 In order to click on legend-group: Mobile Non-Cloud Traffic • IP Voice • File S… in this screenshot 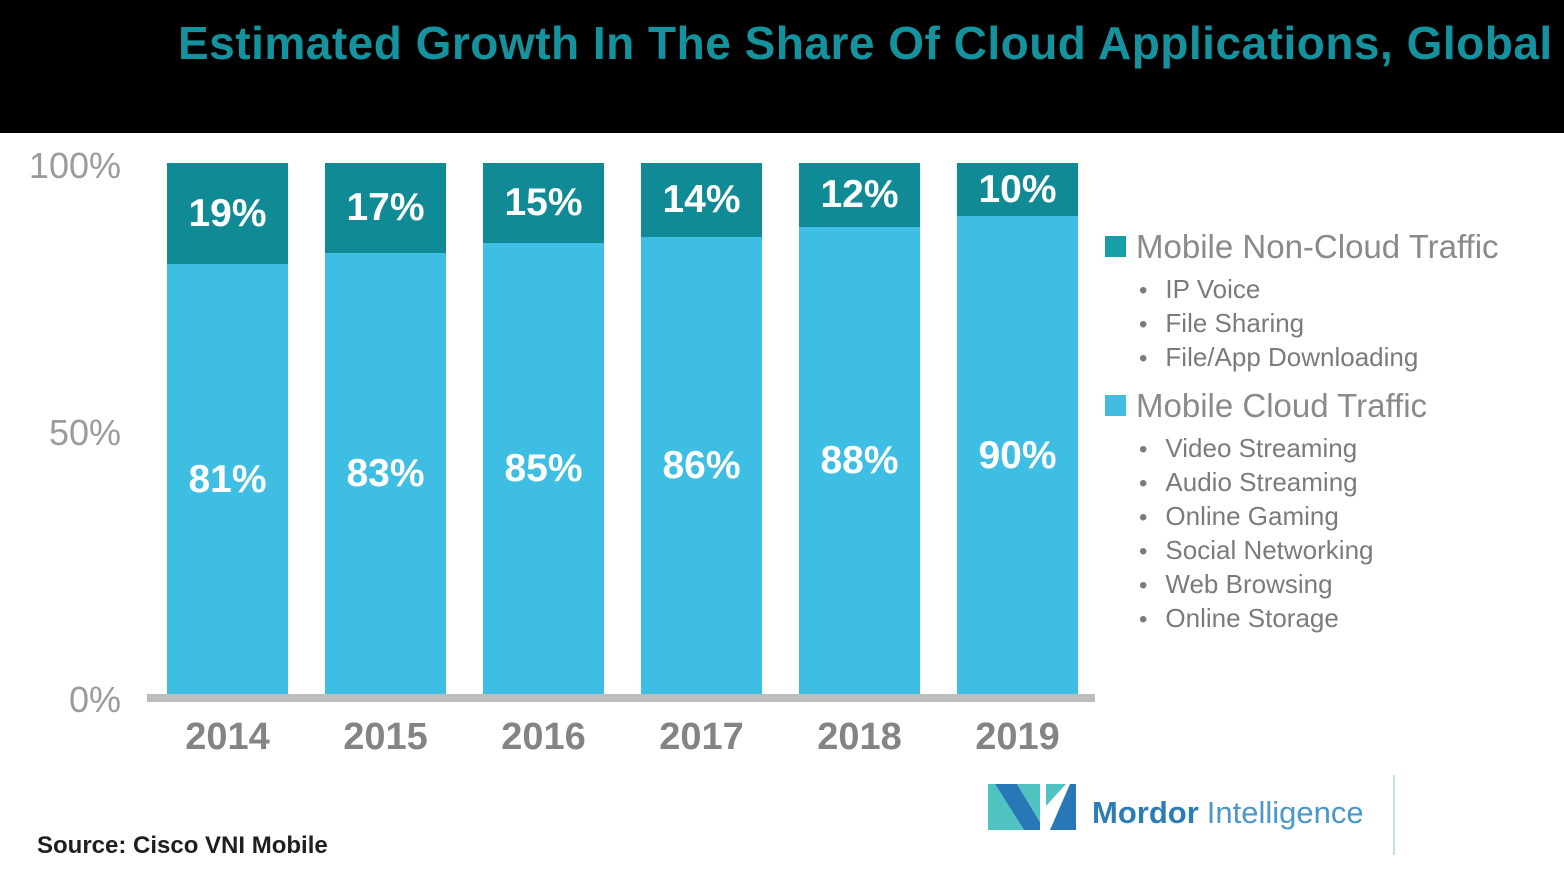, I will do `click(1334, 301)`.